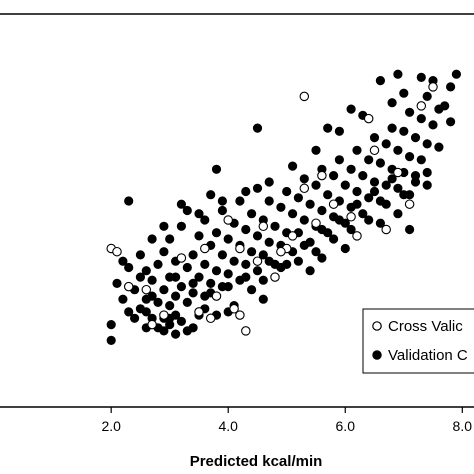  I want to click on legend-label-validation: Validation C, so click(428, 355).